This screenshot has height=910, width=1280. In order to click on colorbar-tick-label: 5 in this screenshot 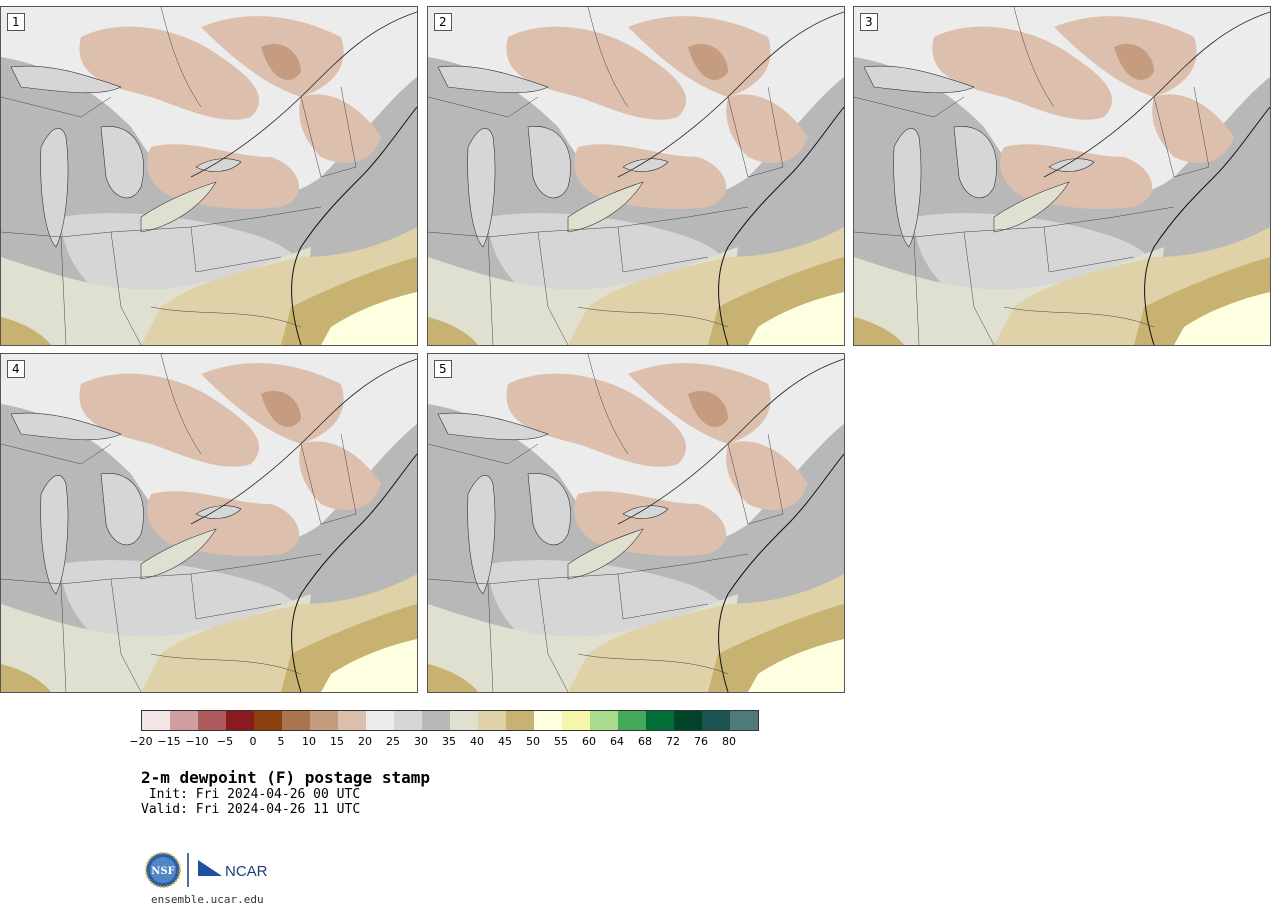, I will do `click(281, 741)`.